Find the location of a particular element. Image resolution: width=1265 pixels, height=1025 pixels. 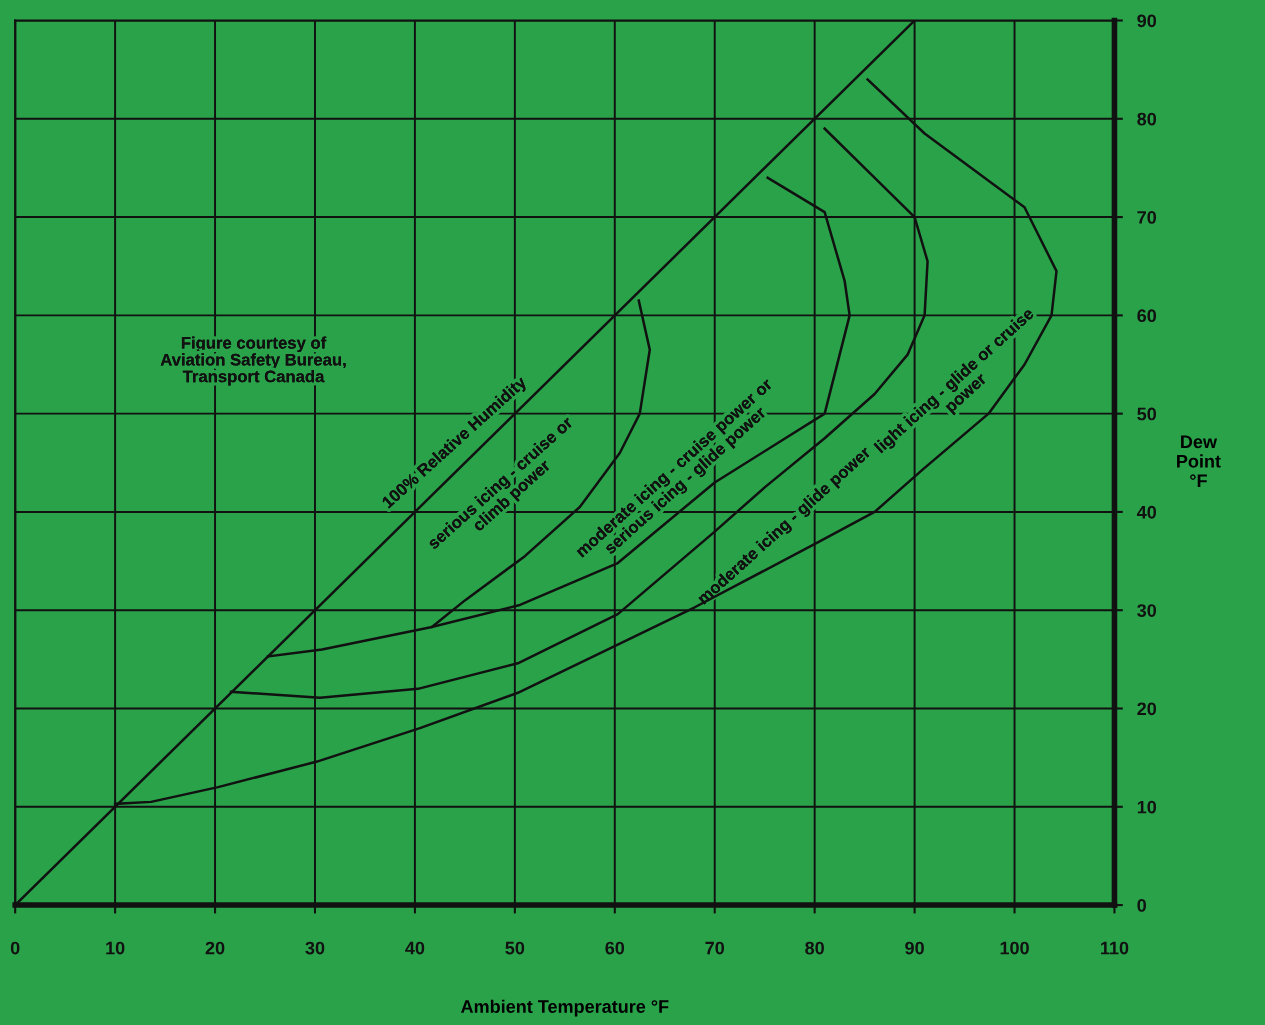

y-tick-label: 50 is located at coordinates (1147, 414).